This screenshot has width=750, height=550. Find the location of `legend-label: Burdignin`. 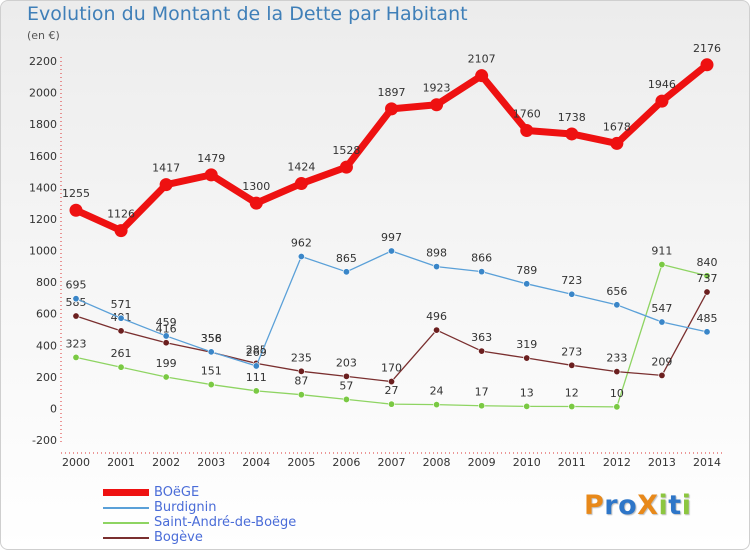

legend-label: Burdignin is located at coordinates (185, 507).